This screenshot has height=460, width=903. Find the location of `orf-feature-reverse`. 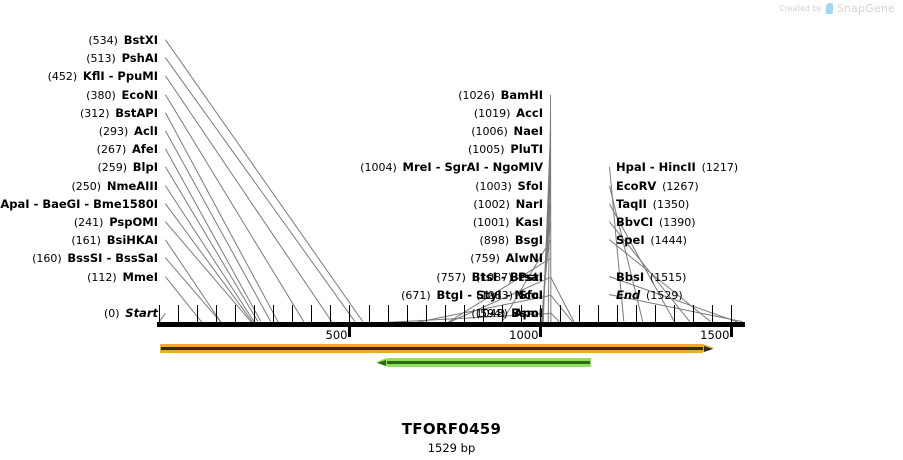

orf-feature-reverse is located at coordinates (483, 362).